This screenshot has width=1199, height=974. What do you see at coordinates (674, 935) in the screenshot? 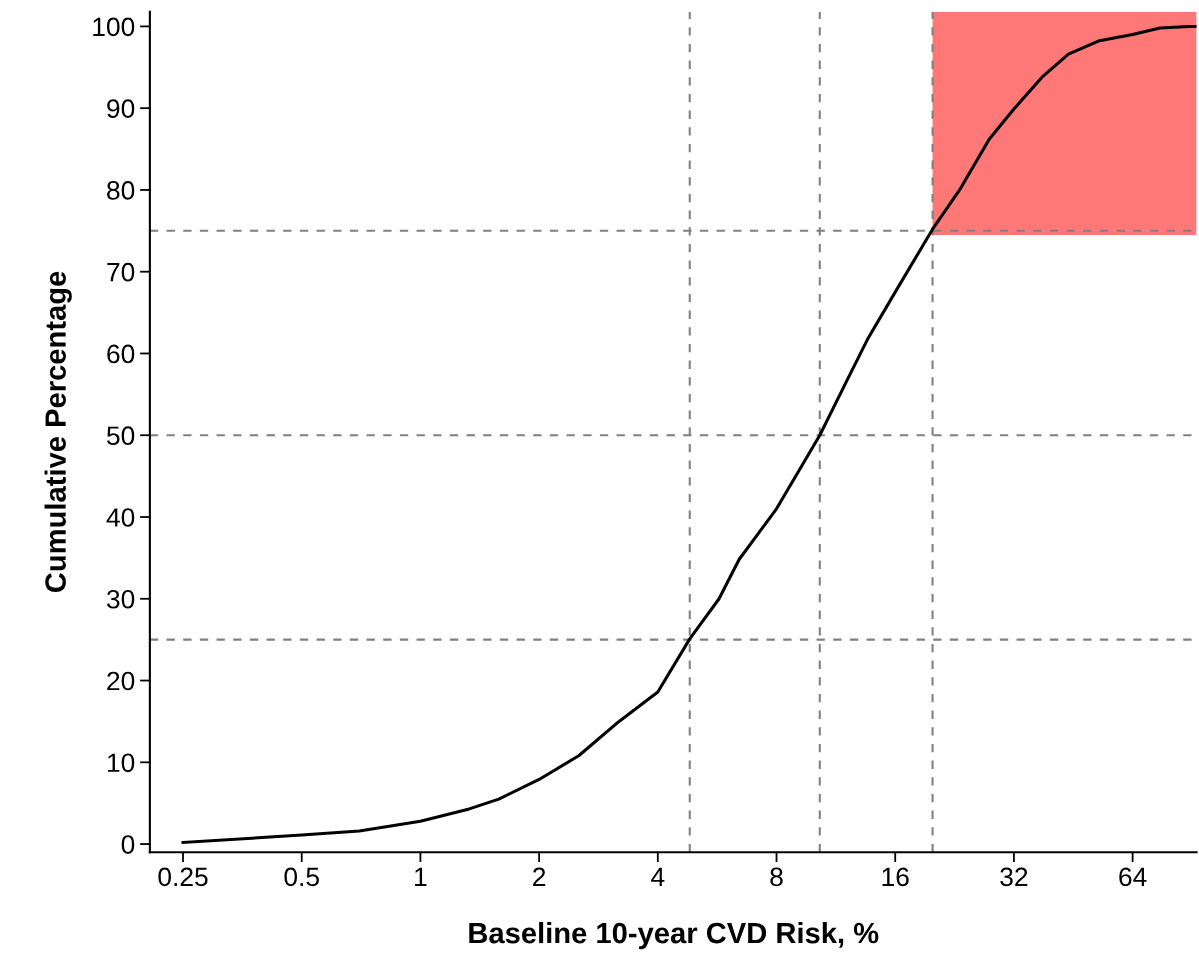
I see `x-axis-title: Baseline 10-year CVD Risk, %` at bounding box center [674, 935].